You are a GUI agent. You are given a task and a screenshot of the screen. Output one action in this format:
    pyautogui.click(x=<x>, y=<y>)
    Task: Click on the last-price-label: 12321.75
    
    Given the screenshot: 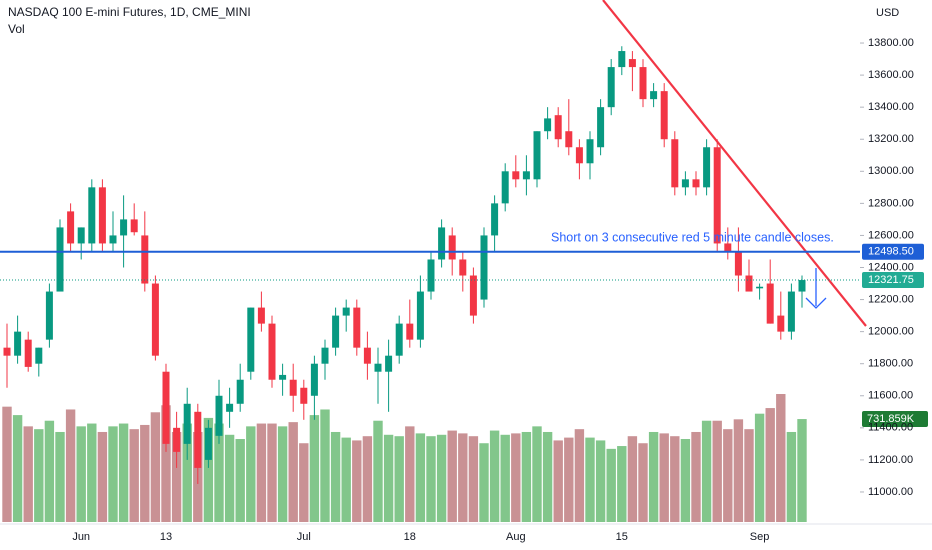 What is the action you would take?
    pyautogui.click(x=891, y=280)
    